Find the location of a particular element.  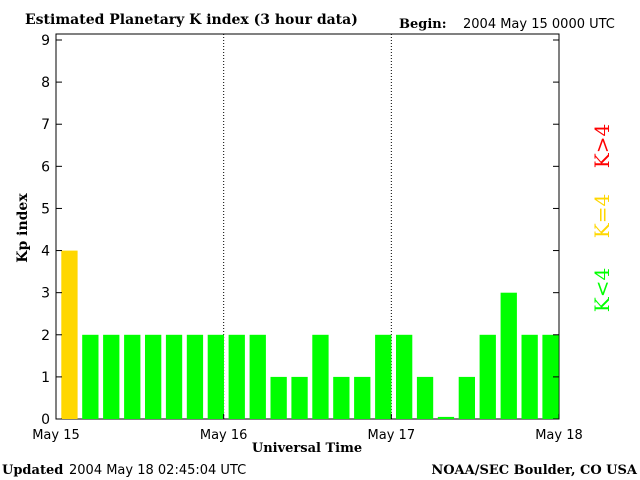

y-tick-label: 7 is located at coordinates (45, 125).